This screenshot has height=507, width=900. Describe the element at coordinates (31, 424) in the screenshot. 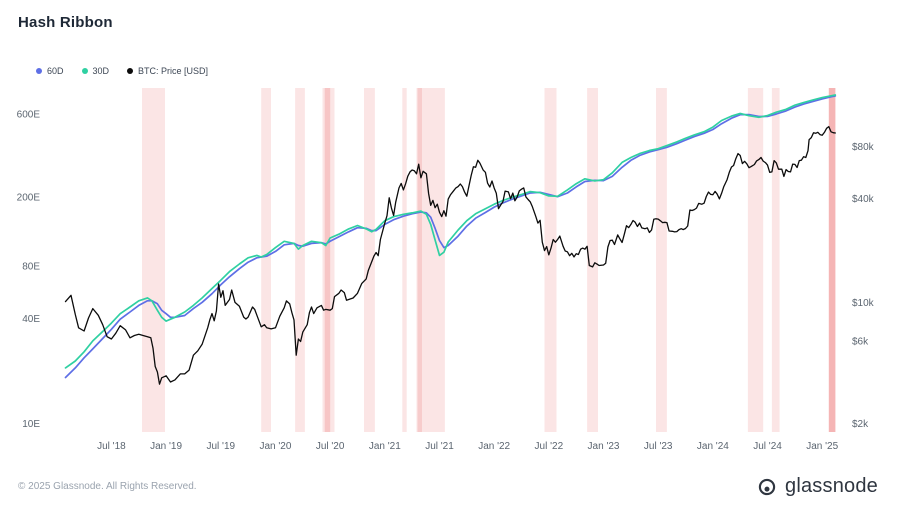

I see `left-axis-tick: 10E` at that location.